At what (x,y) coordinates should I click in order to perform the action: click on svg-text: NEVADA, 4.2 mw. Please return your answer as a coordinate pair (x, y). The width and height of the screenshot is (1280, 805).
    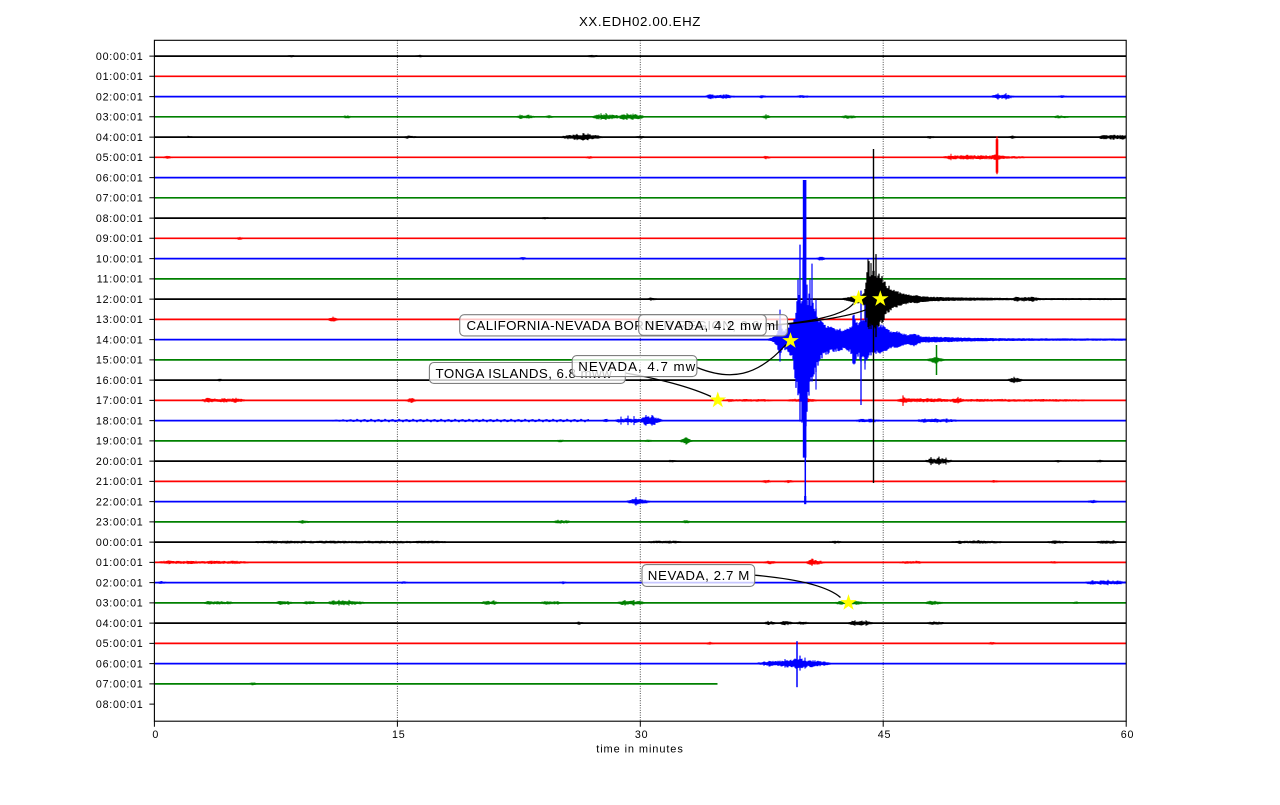
    Looking at the image, I should click on (704, 325).